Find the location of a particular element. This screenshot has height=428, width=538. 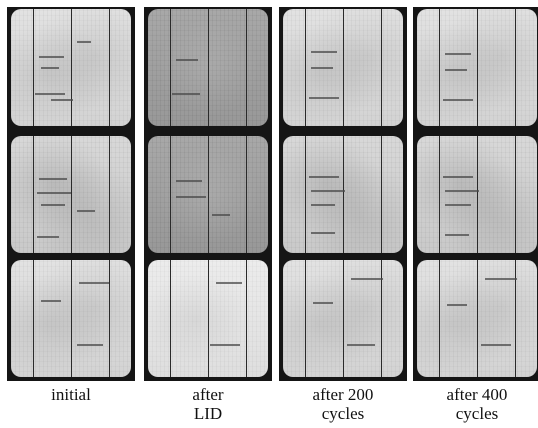

caption-after-200-cycles: after 200 cycles is located at coordinates (343, 404).